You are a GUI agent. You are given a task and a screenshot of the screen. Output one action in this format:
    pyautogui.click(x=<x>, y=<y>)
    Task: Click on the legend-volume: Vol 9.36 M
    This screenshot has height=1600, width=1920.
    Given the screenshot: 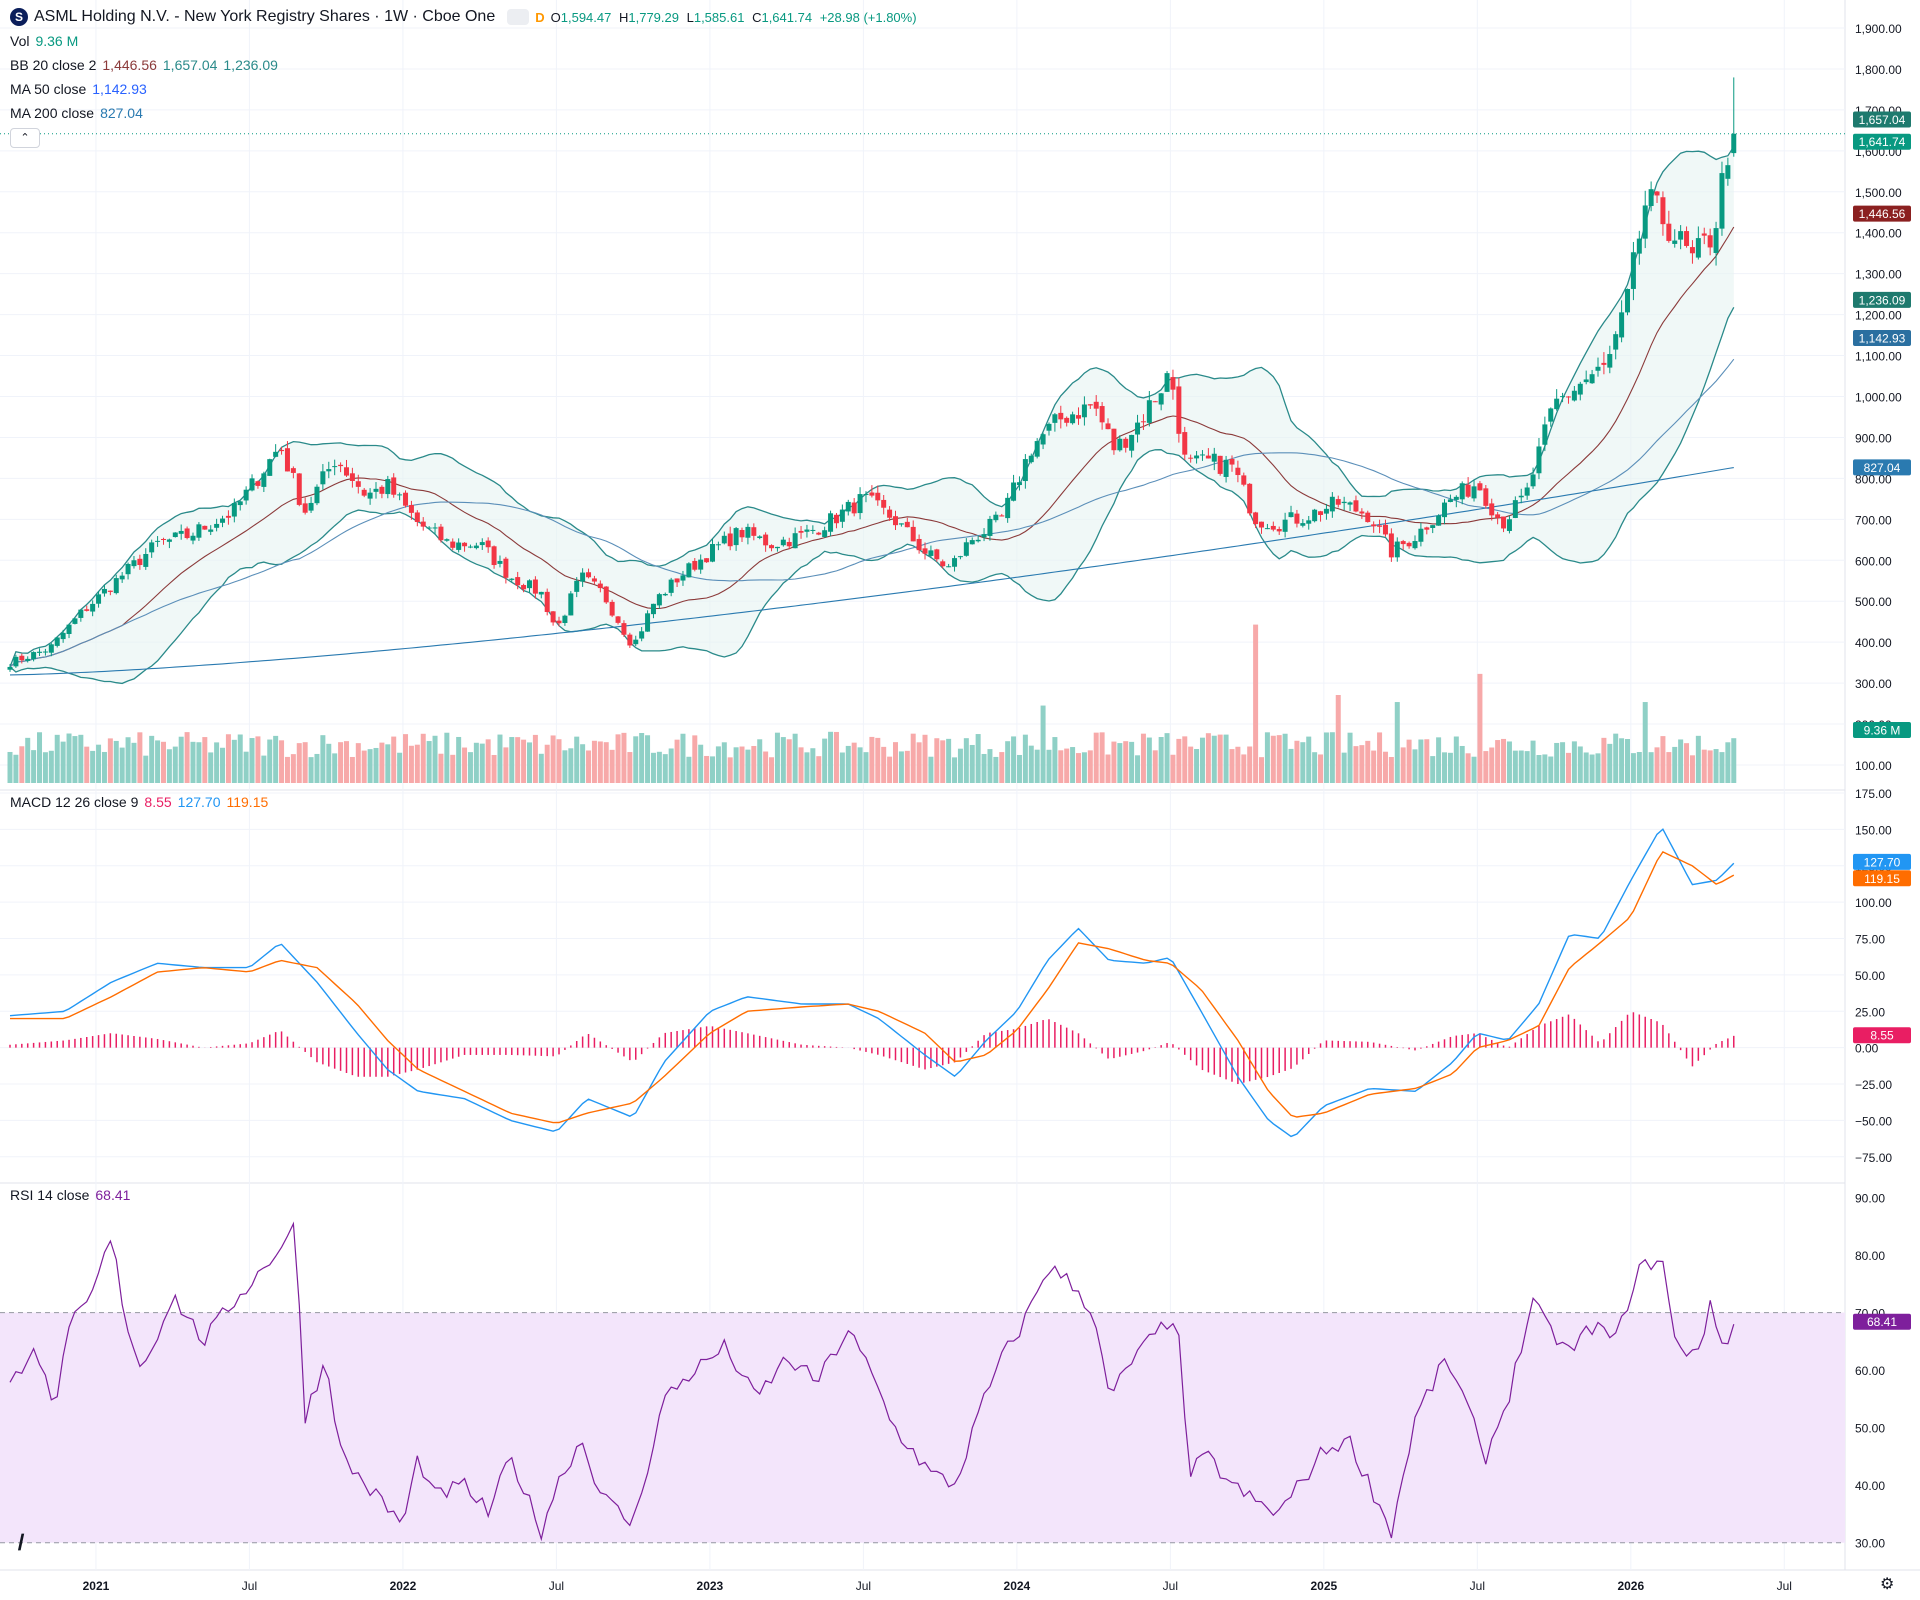 What is the action you would take?
    pyautogui.click(x=44, y=41)
    